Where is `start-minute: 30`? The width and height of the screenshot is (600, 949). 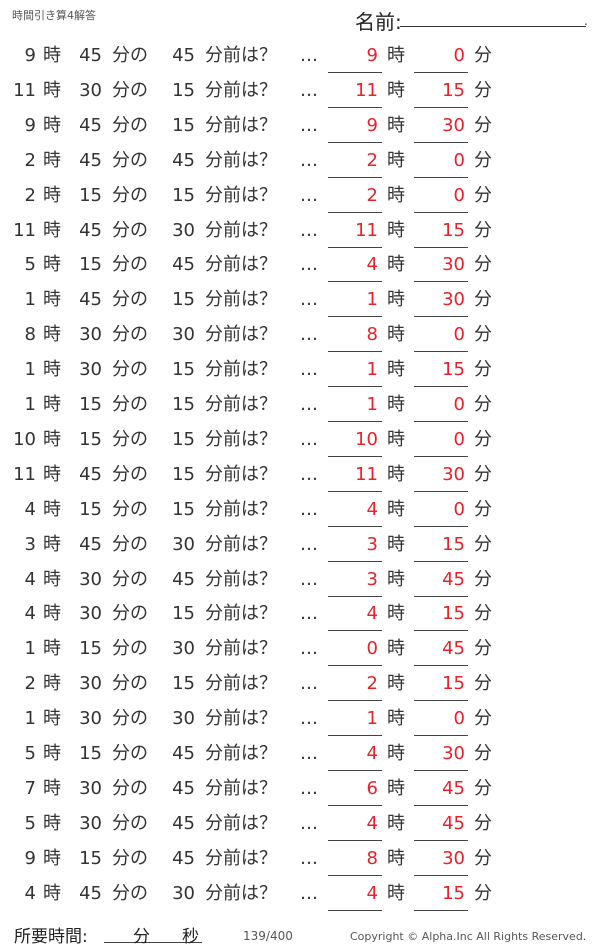
start-minute: 30 is located at coordinates (90, 579).